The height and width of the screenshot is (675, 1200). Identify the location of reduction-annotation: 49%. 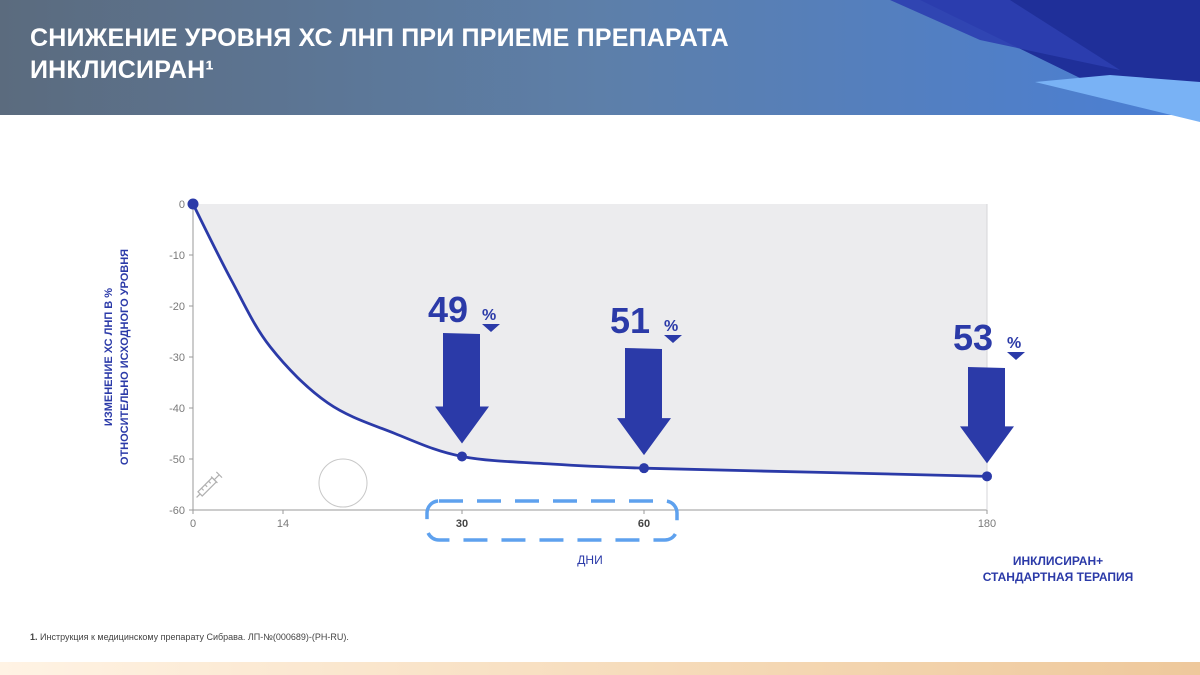
(464, 366).